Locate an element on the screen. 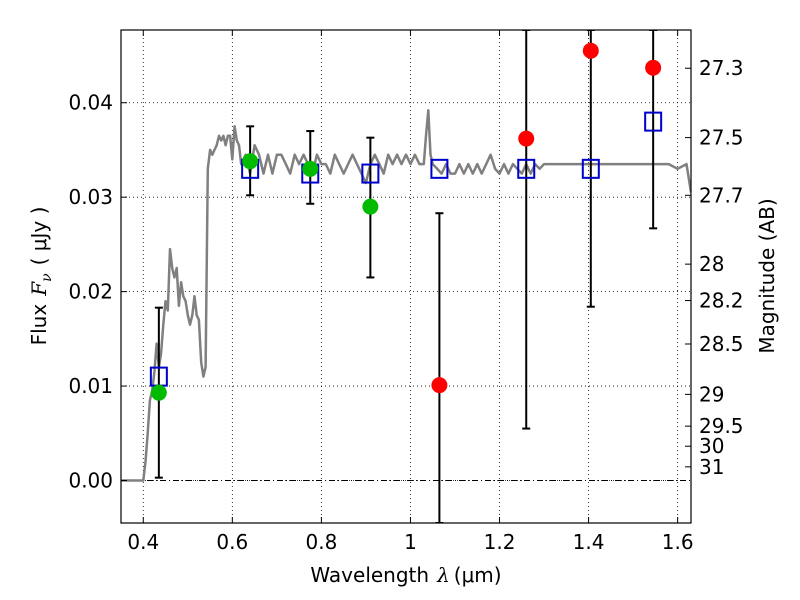 The width and height of the screenshot is (800, 600). y-axis-label: Flux Fν ( μJy ) is located at coordinates (41, 276).